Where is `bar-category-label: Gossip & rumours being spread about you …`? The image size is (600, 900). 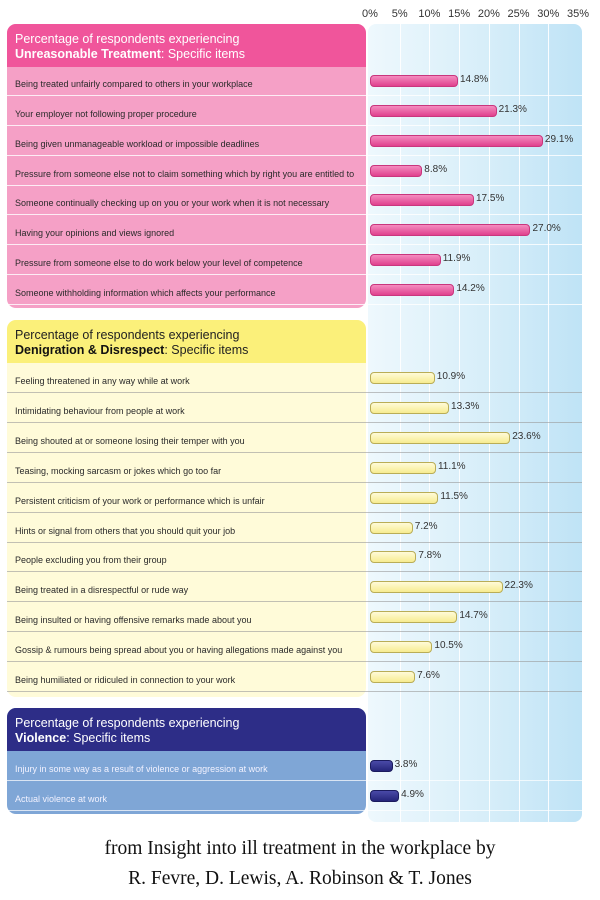 bar-category-label: Gossip & rumours being spread about you … is located at coordinates (179, 650).